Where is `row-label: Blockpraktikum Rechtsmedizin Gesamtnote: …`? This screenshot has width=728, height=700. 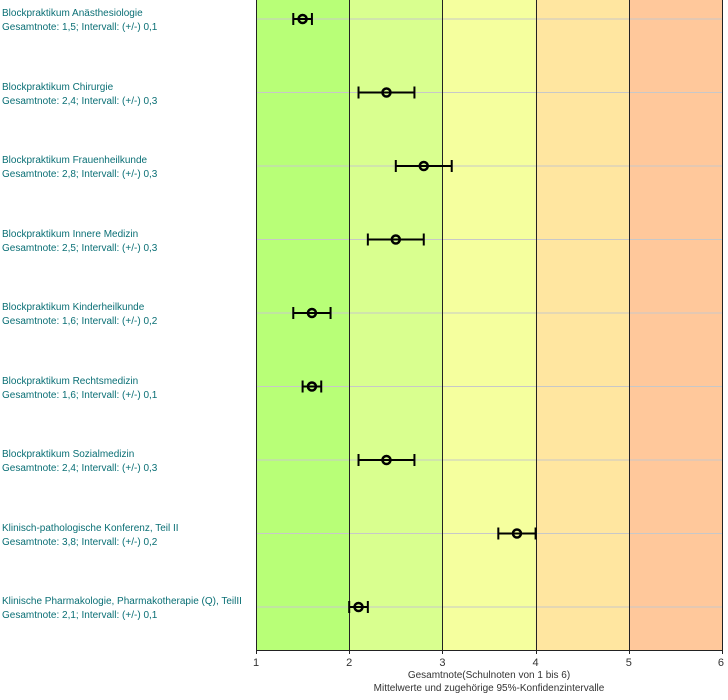 row-label: Blockpraktikum Rechtsmedizin Gesamtnote: … is located at coordinates (79, 389).